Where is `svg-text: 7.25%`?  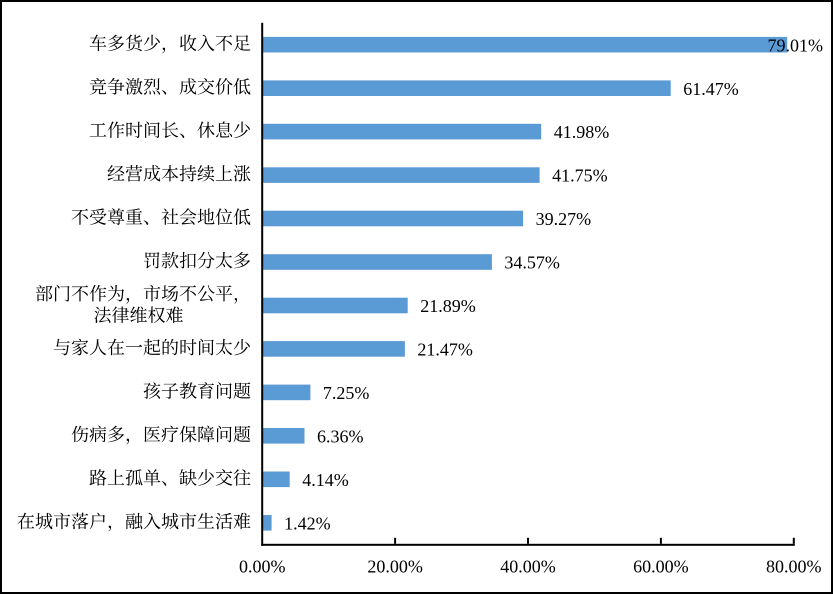 svg-text: 7.25% is located at coordinates (346, 393).